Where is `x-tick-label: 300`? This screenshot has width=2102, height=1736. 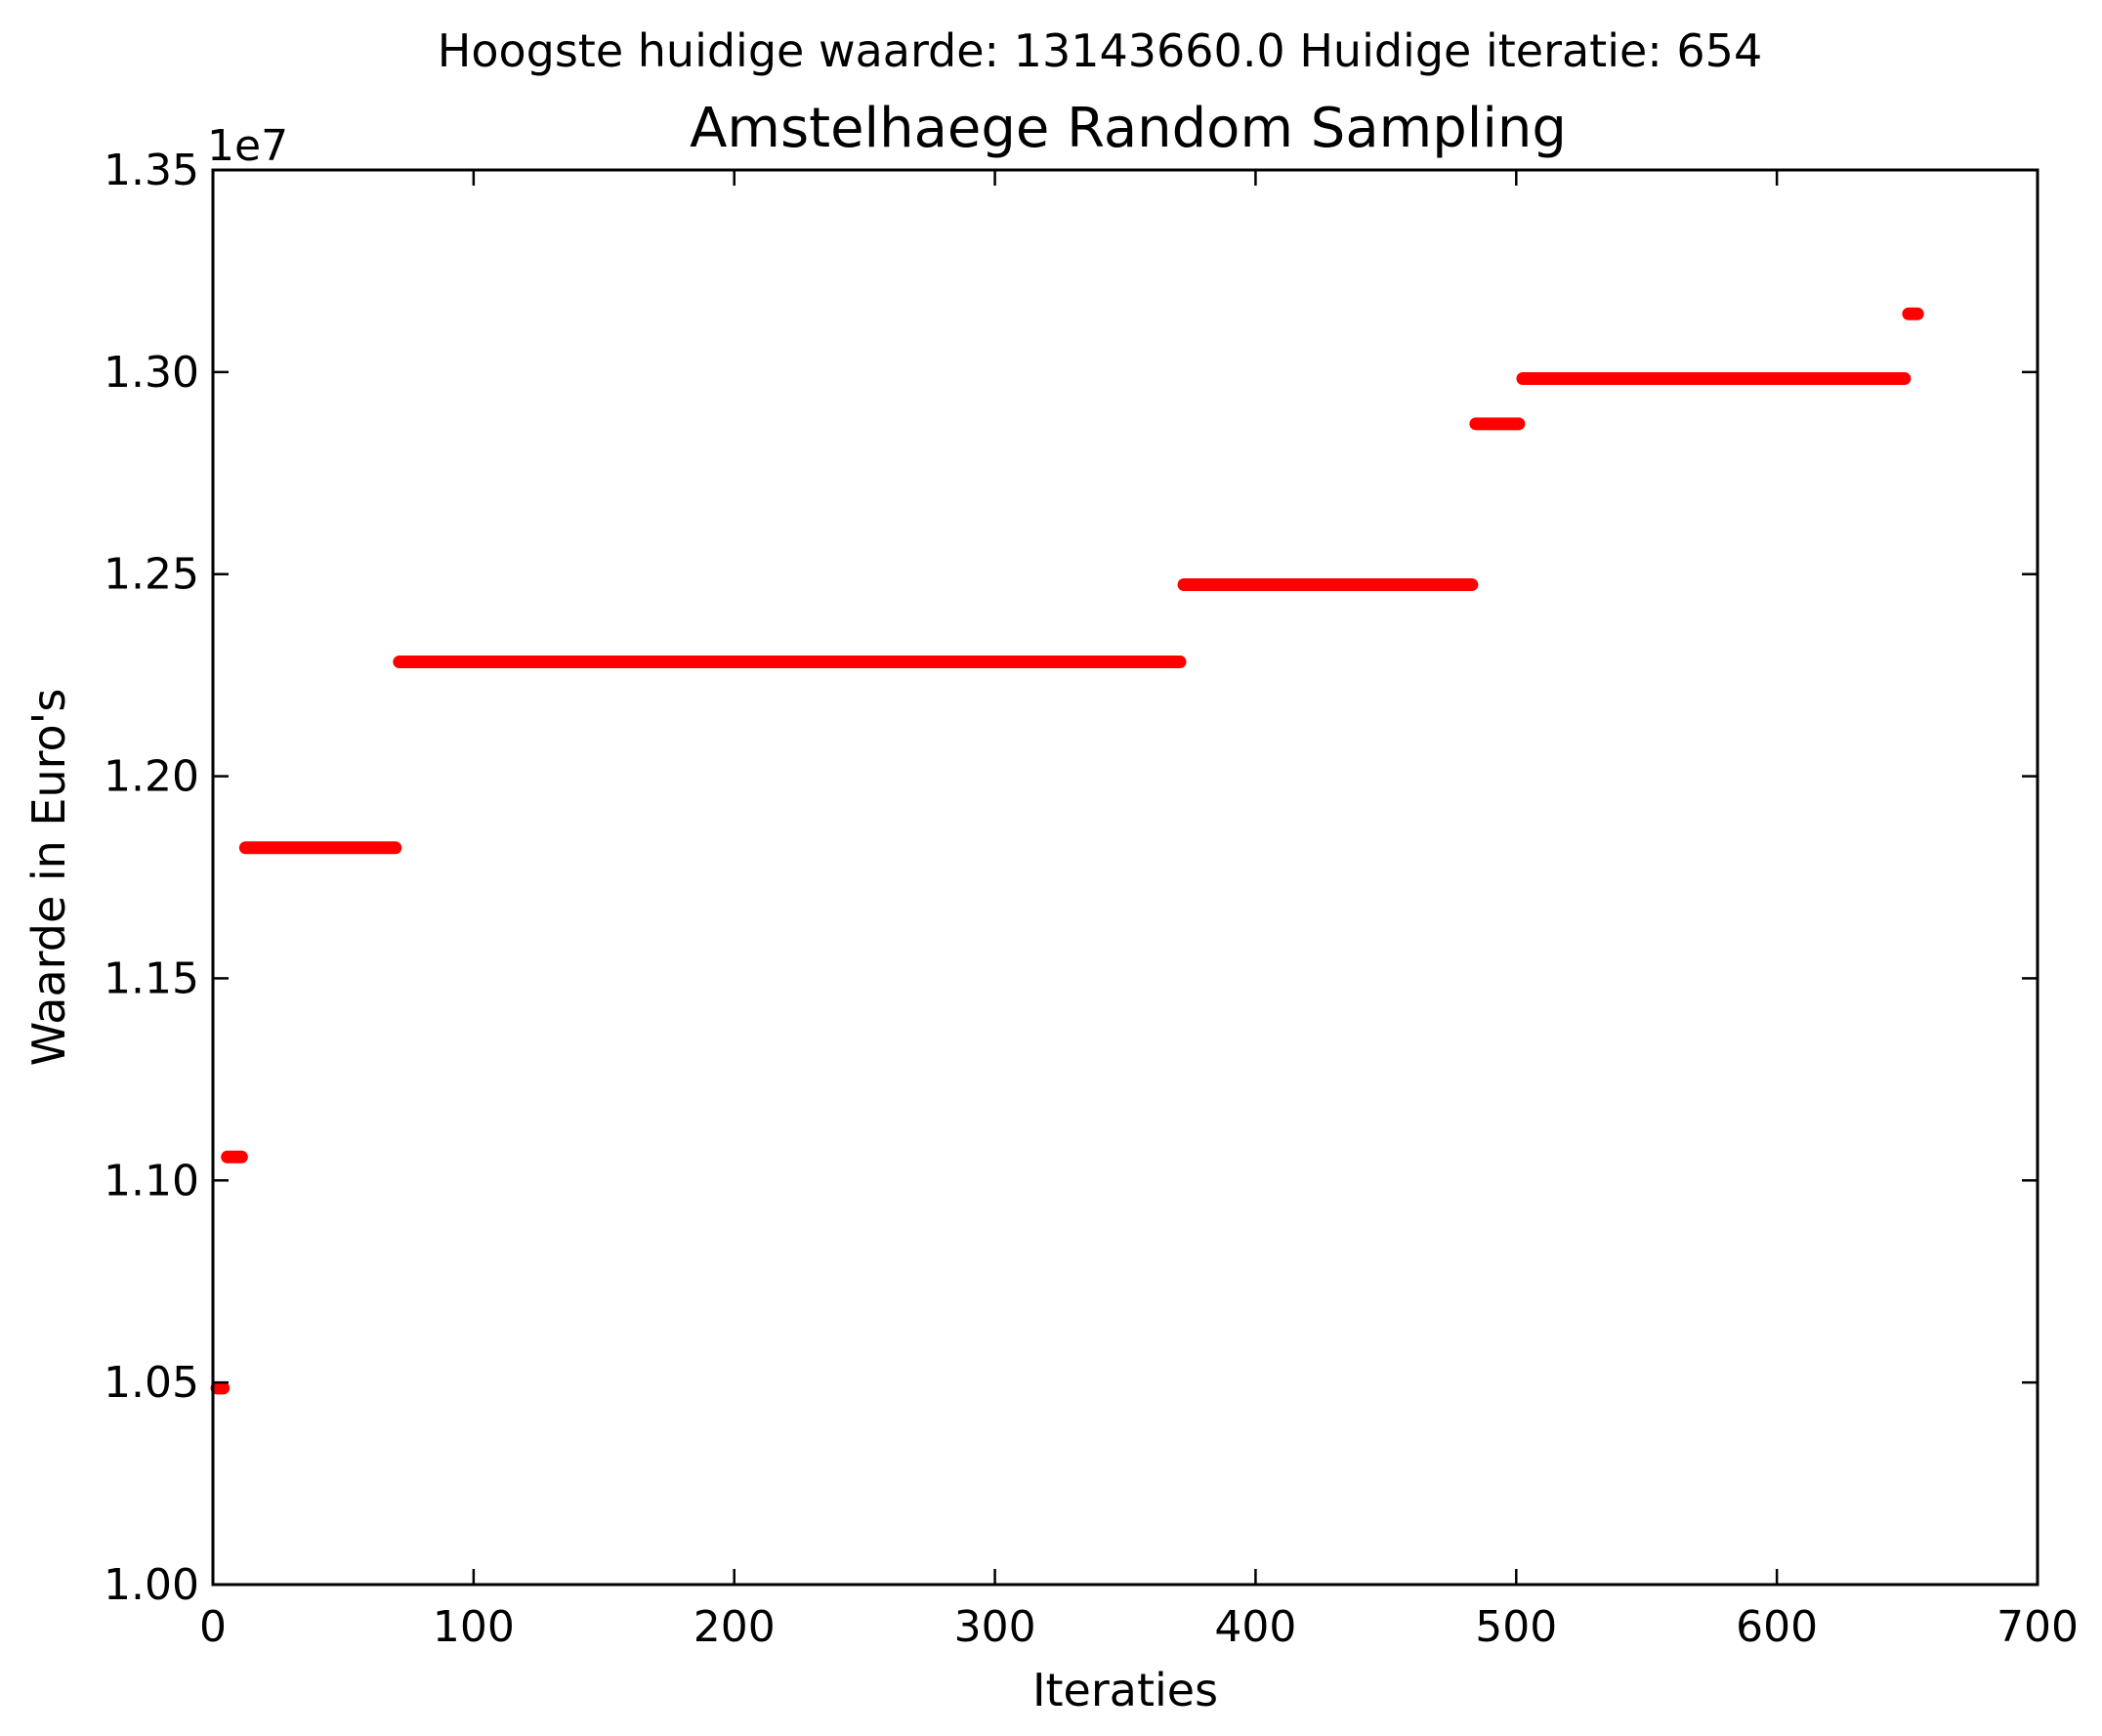 x-tick-label: 300 is located at coordinates (995, 1627).